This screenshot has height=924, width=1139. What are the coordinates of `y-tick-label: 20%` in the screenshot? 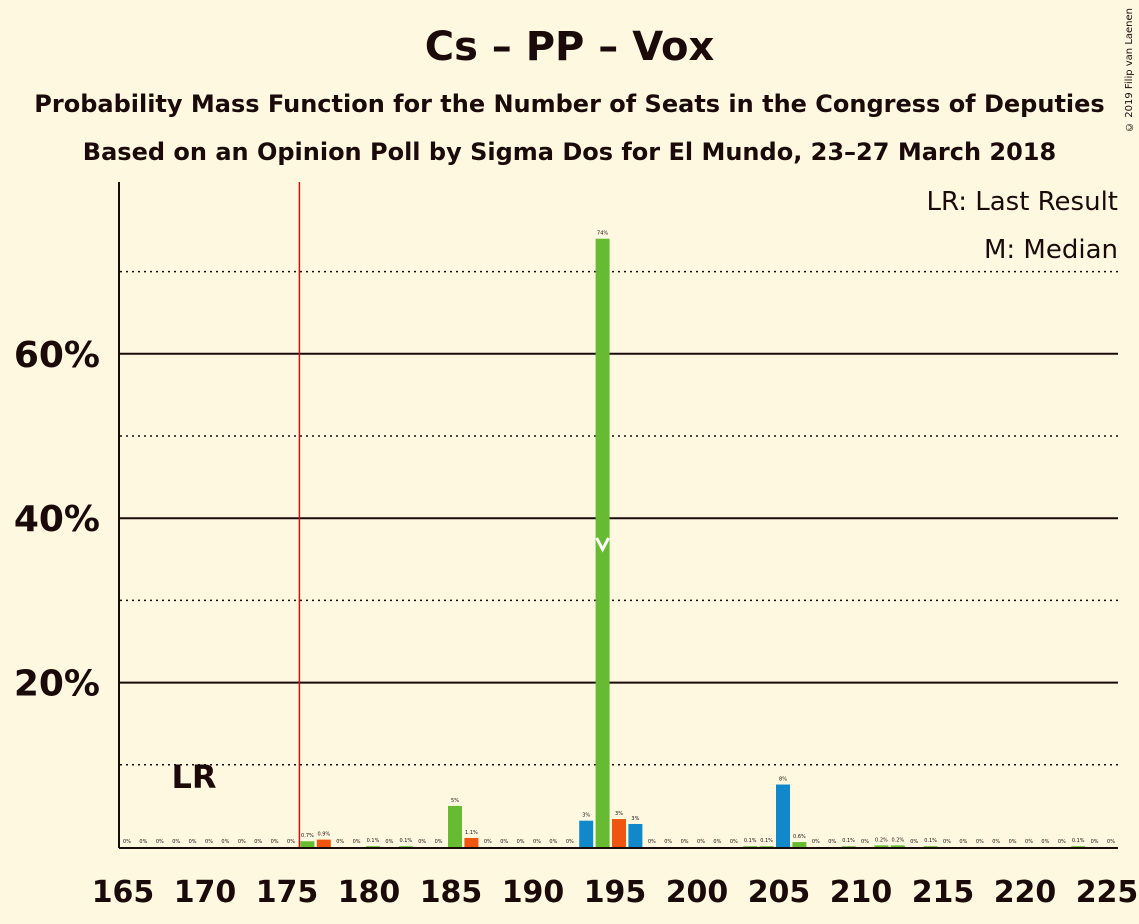 It's located at (57, 684).